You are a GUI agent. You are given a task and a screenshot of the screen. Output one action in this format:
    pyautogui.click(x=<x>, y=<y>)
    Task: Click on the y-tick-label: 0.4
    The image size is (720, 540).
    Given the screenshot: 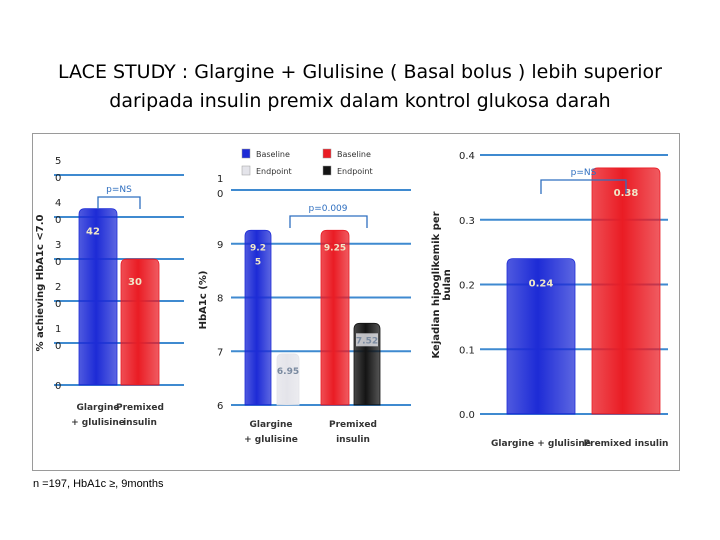 What is the action you would take?
    pyautogui.click(x=467, y=156)
    